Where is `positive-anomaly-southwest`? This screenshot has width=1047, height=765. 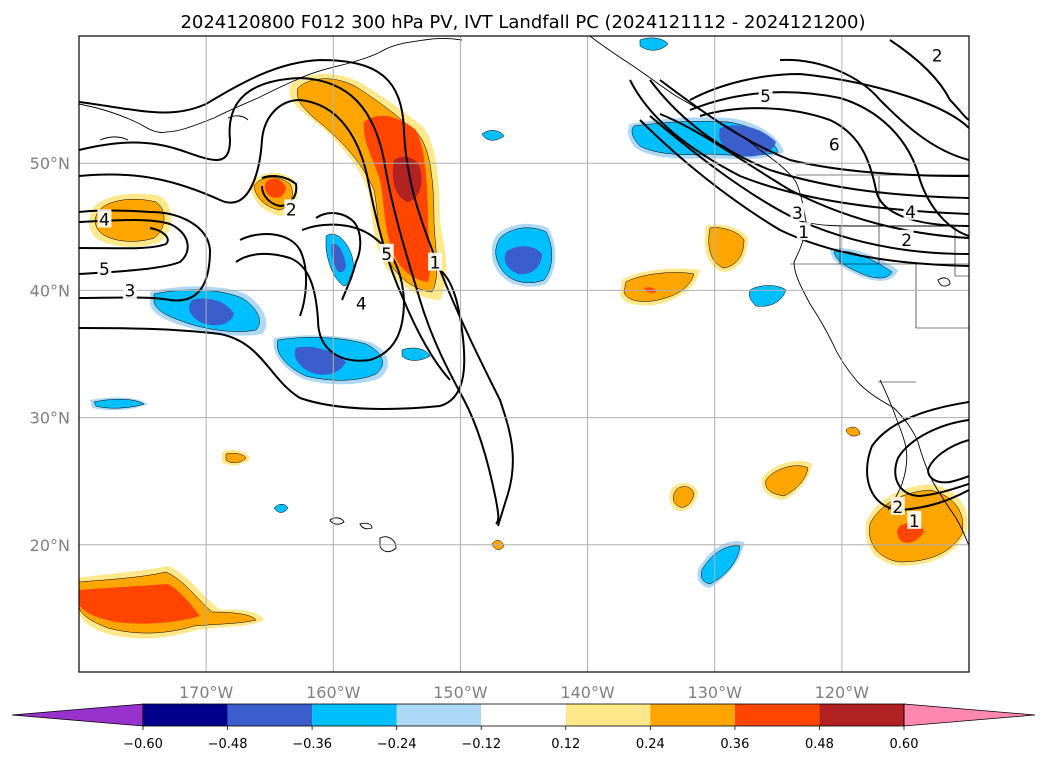
positive-anomaly-southwest is located at coordinates (171, 602).